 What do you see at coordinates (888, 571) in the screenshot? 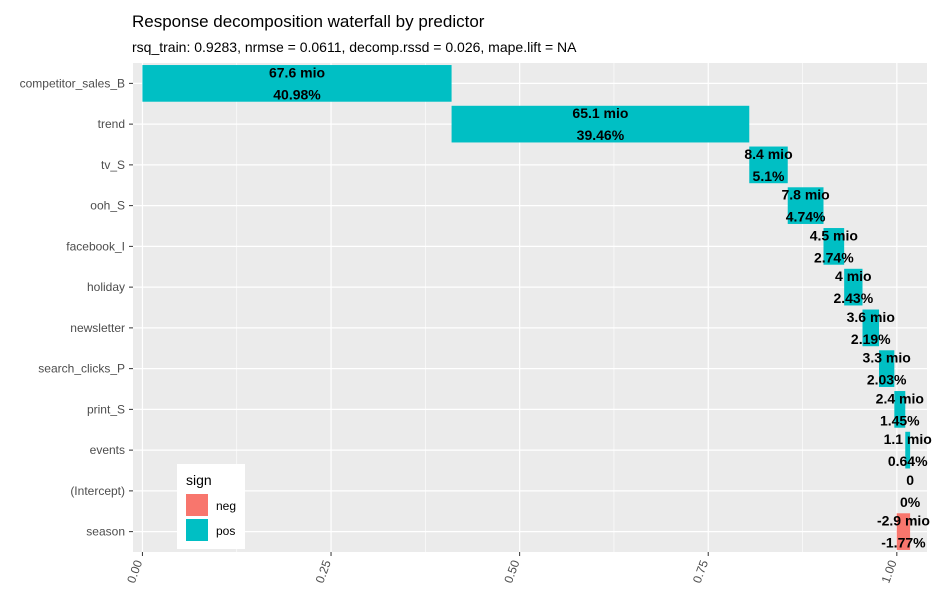
I see `x-tick-label: 1.00` at bounding box center [888, 571].